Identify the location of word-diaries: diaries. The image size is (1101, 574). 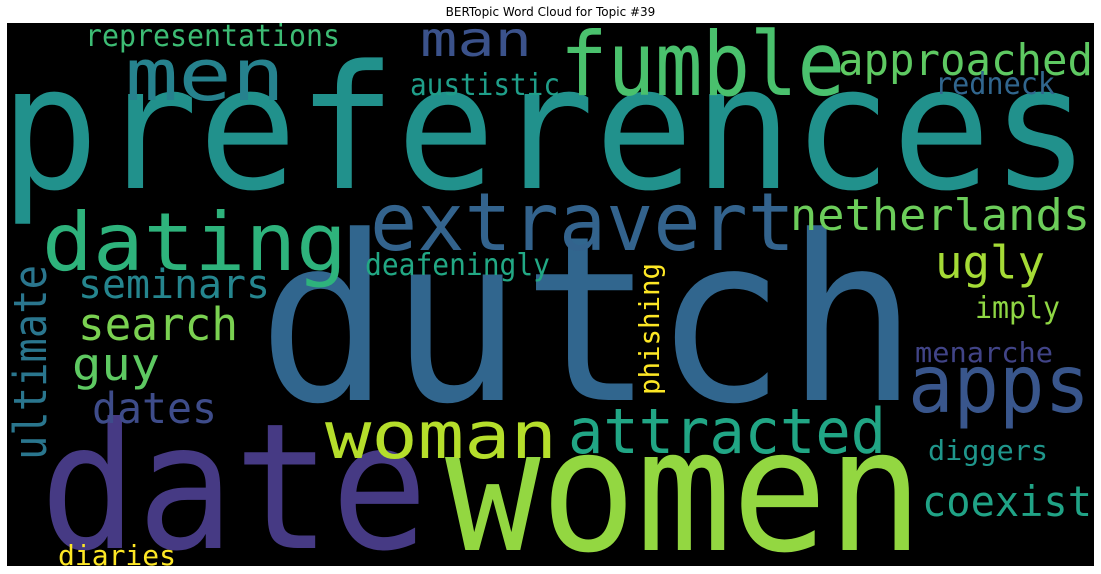
(117, 555).